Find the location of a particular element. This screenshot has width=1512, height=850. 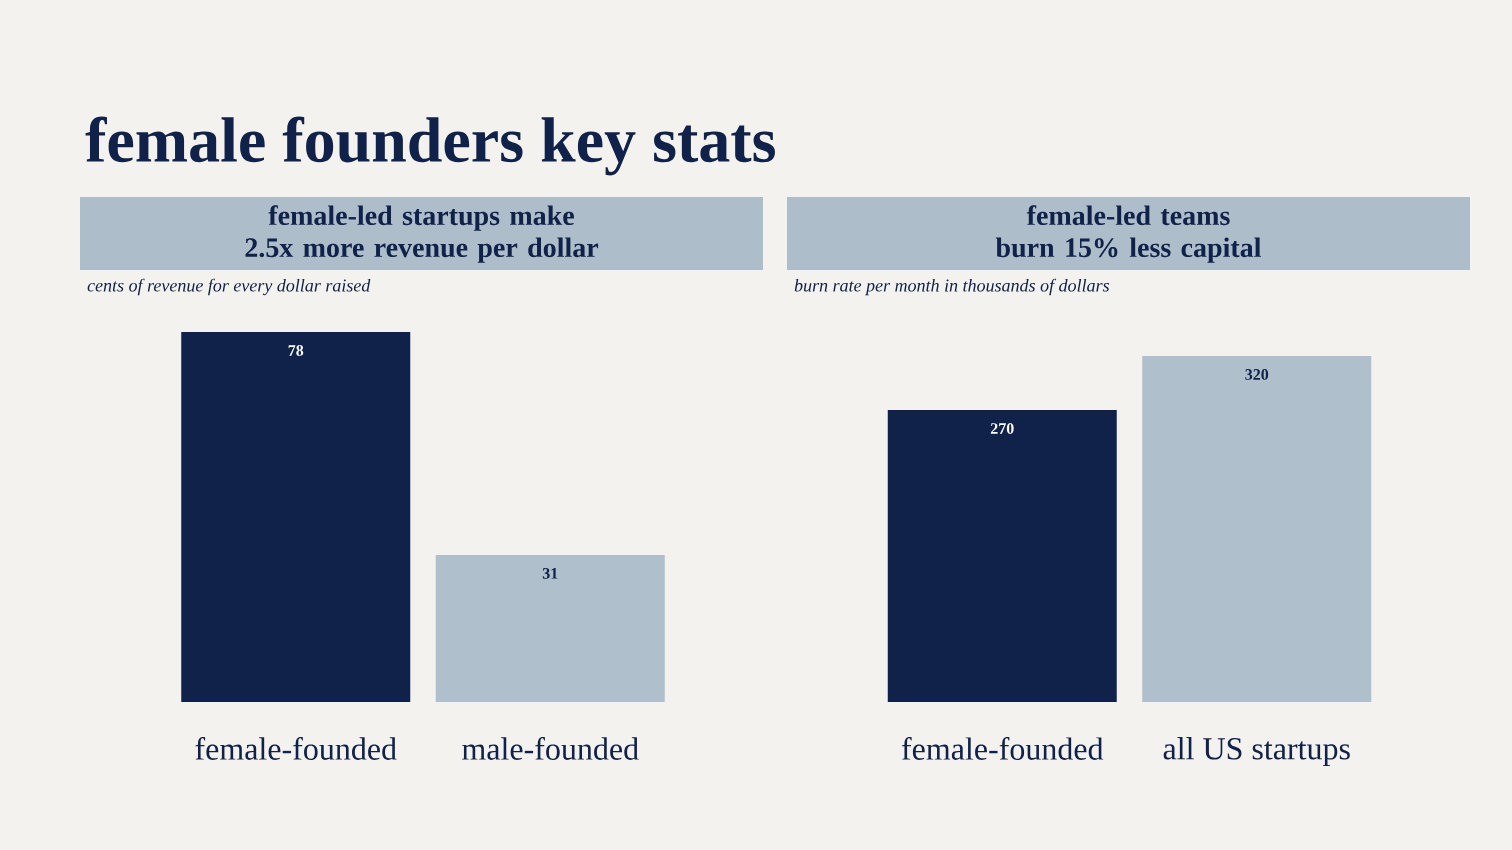

data-label: 31 is located at coordinates (550, 573).